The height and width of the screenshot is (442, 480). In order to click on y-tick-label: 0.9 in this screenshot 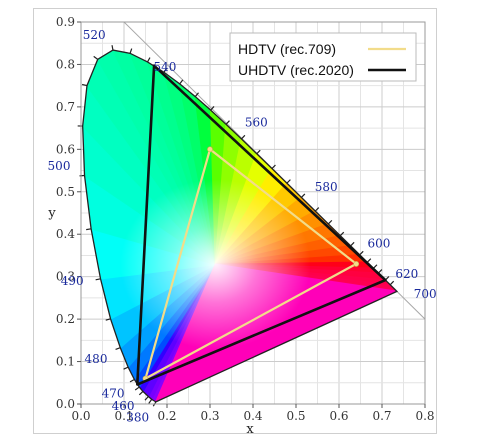, I will do `click(65, 22)`.